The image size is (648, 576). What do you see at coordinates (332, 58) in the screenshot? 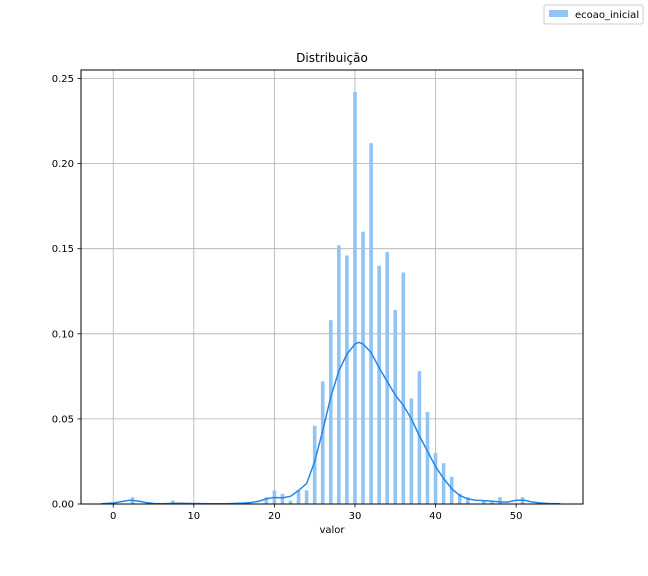
I see `chart-title: Distribuição` at bounding box center [332, 58].